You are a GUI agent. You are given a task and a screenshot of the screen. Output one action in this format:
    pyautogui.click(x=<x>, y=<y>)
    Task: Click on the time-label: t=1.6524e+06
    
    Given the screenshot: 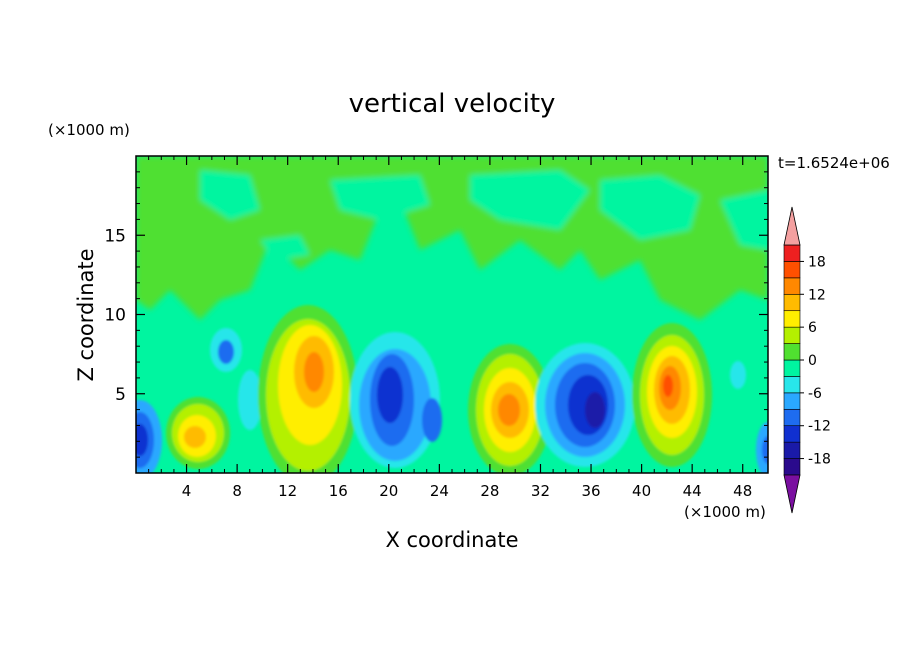 What is the action you would take?
    pyautogui.click(x=834, y=163)
    